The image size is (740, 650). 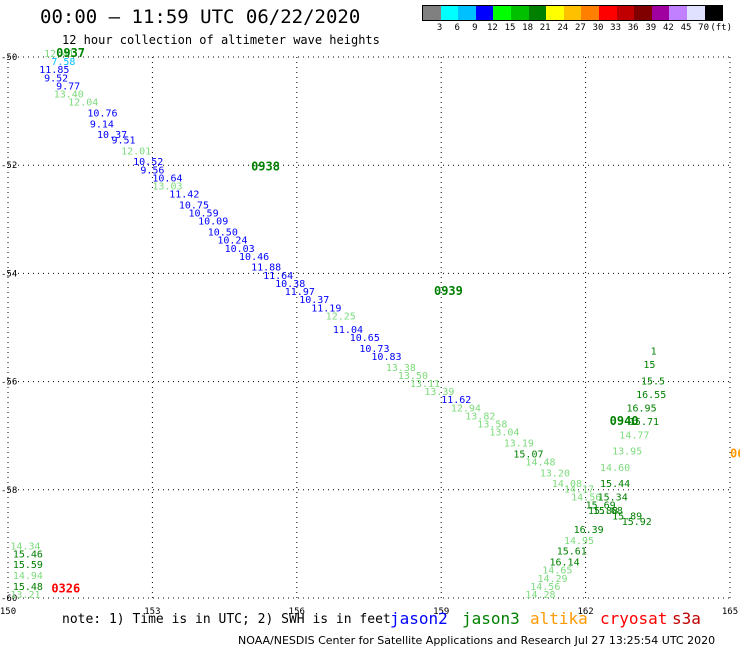 I want to click on satellite-label-s3a: s3a, so click(x=686, y=618).